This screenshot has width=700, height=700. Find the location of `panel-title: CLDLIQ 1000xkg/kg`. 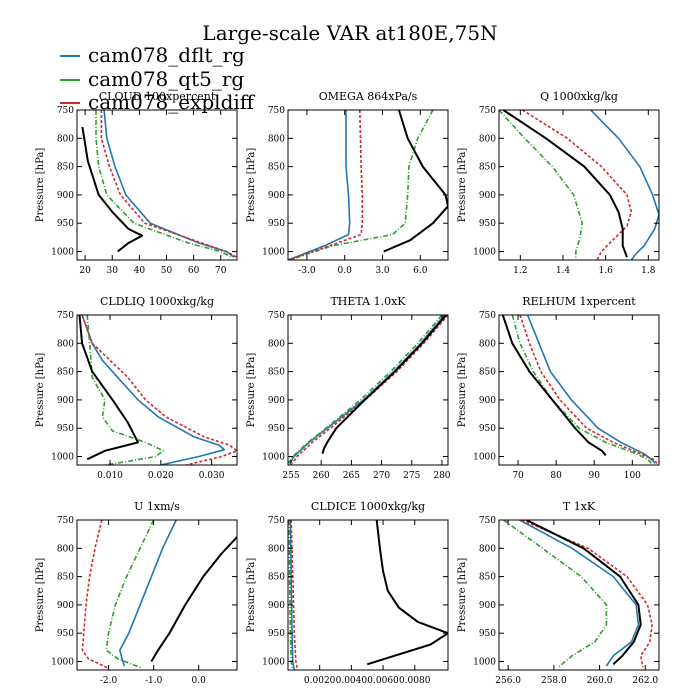

panel-title: CLDLIQ 1000xkg/kg is located at coordinates (157, 301).